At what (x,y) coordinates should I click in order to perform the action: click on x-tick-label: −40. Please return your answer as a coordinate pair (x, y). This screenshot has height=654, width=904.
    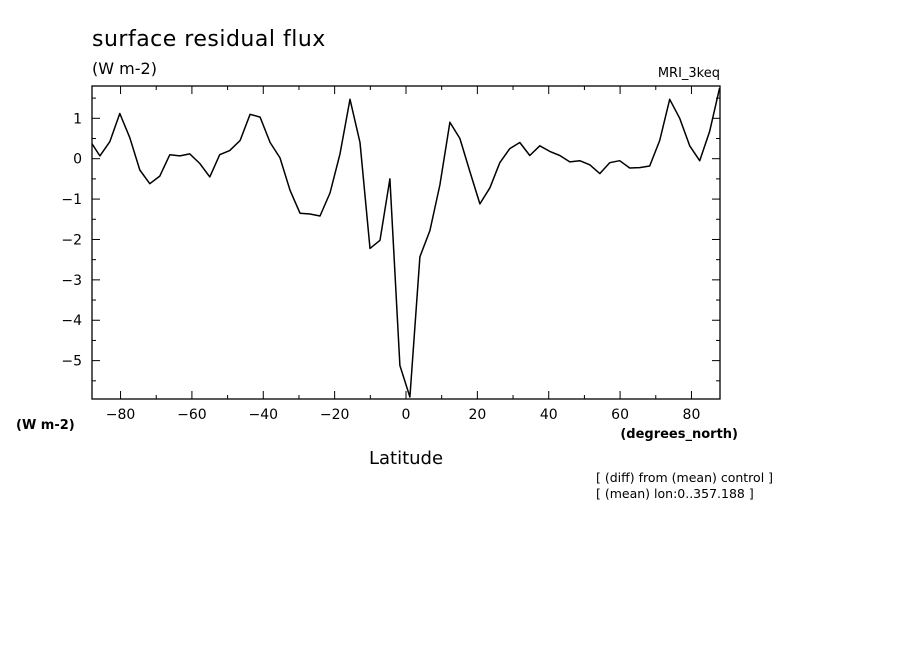
    Looking at the image, I should click on (263, 415).